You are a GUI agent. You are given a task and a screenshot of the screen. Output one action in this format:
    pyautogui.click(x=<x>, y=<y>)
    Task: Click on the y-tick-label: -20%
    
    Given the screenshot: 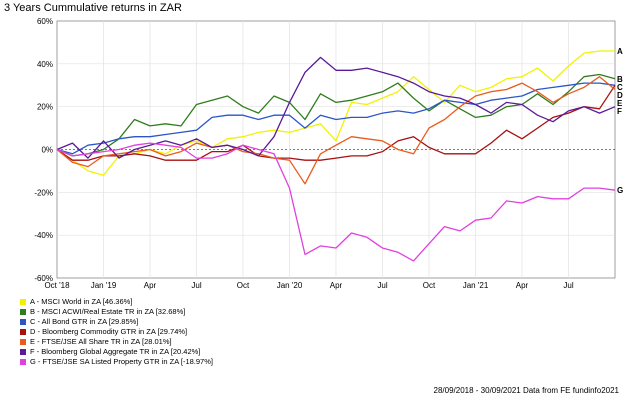 What is the action you would take?
    pyautogui.click(x=43, y=192)
    